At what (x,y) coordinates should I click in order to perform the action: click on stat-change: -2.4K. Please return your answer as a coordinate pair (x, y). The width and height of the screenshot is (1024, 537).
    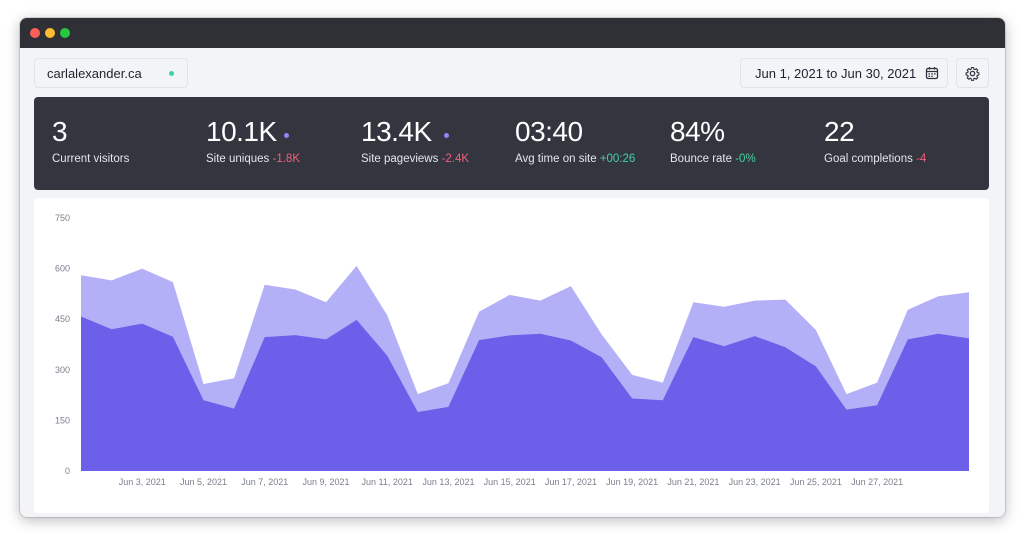
    Looking at the image, I should click on (455, 159).